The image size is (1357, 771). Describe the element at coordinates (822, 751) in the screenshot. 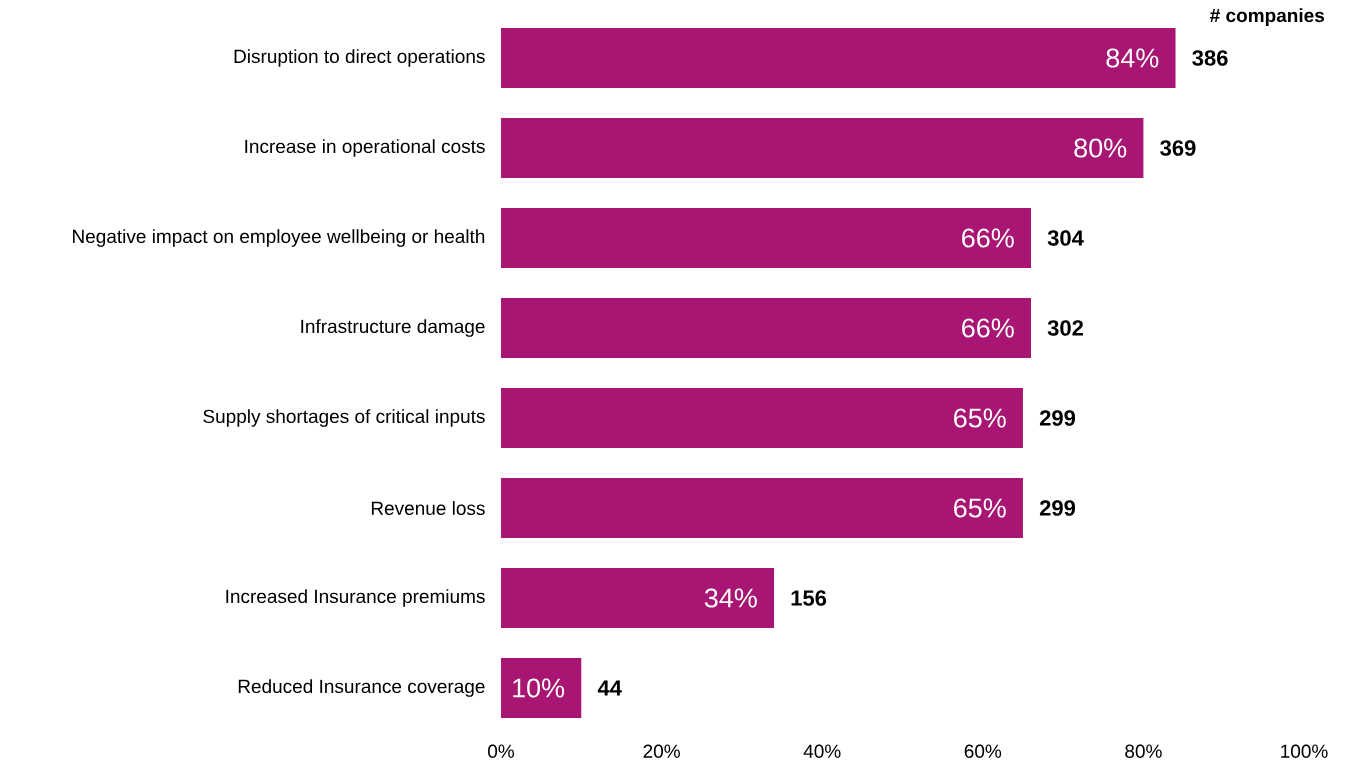

I see `x-tick-label: 40%` at that location.